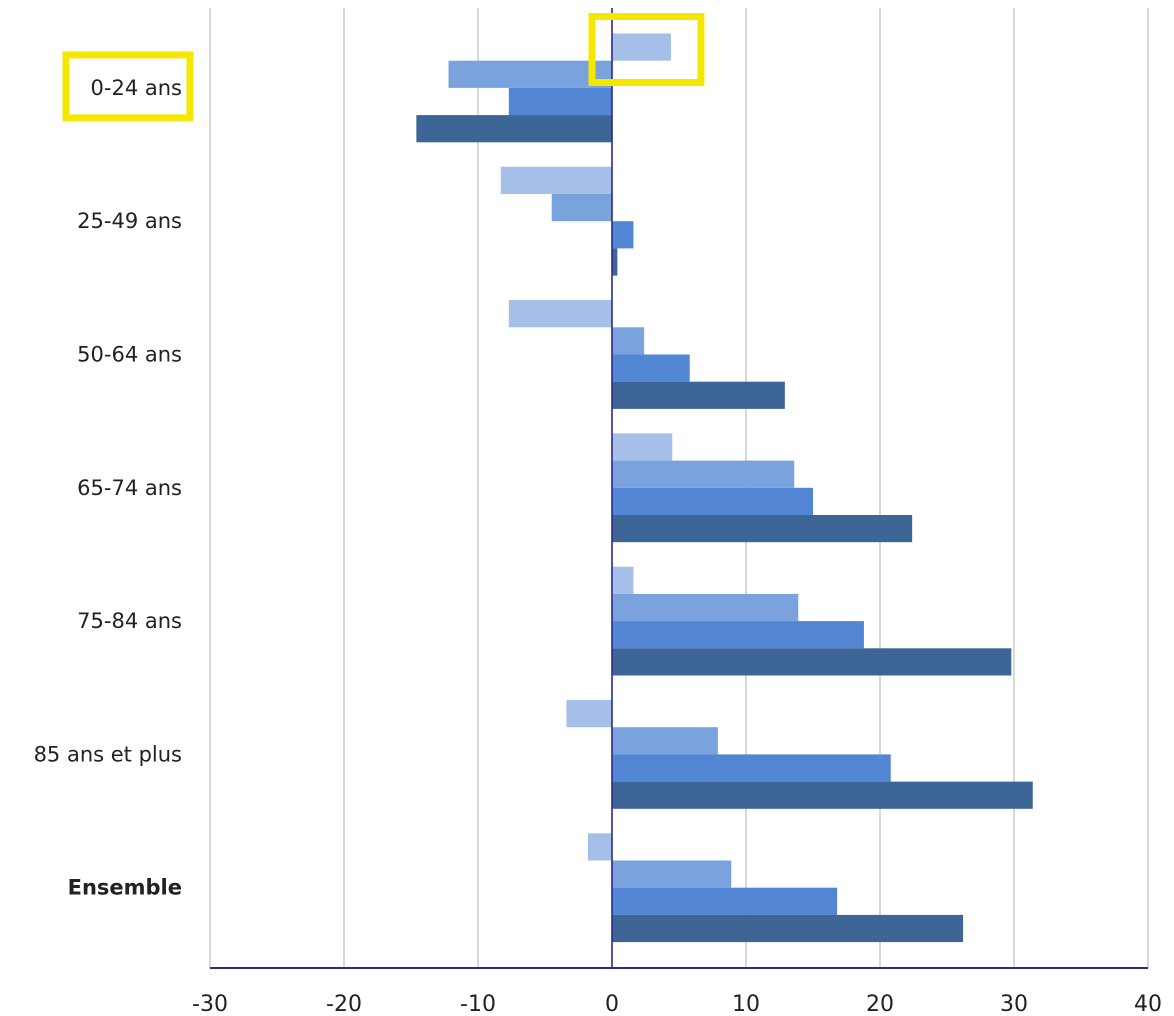 The width and height of the screenshot is (1174, 1016). Describe the element at coordinates (599, 847) in the screenshot. I see `bar-ensemble-s1` at that location.